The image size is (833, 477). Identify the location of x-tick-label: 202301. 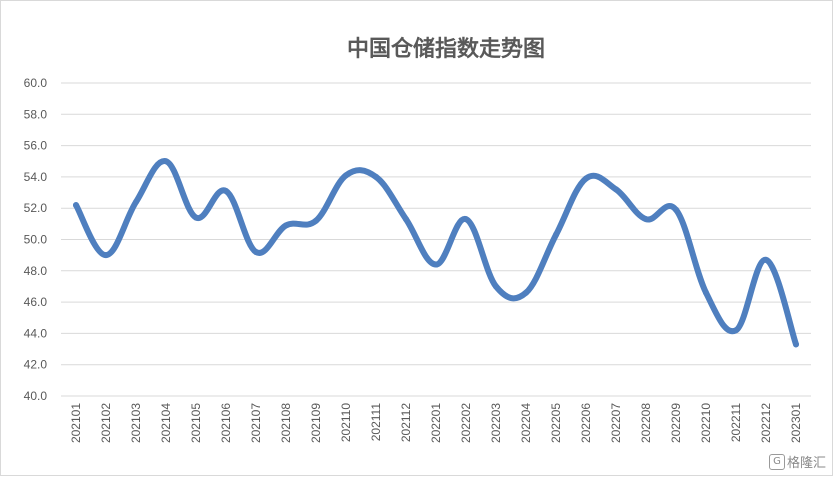
(796, 423).